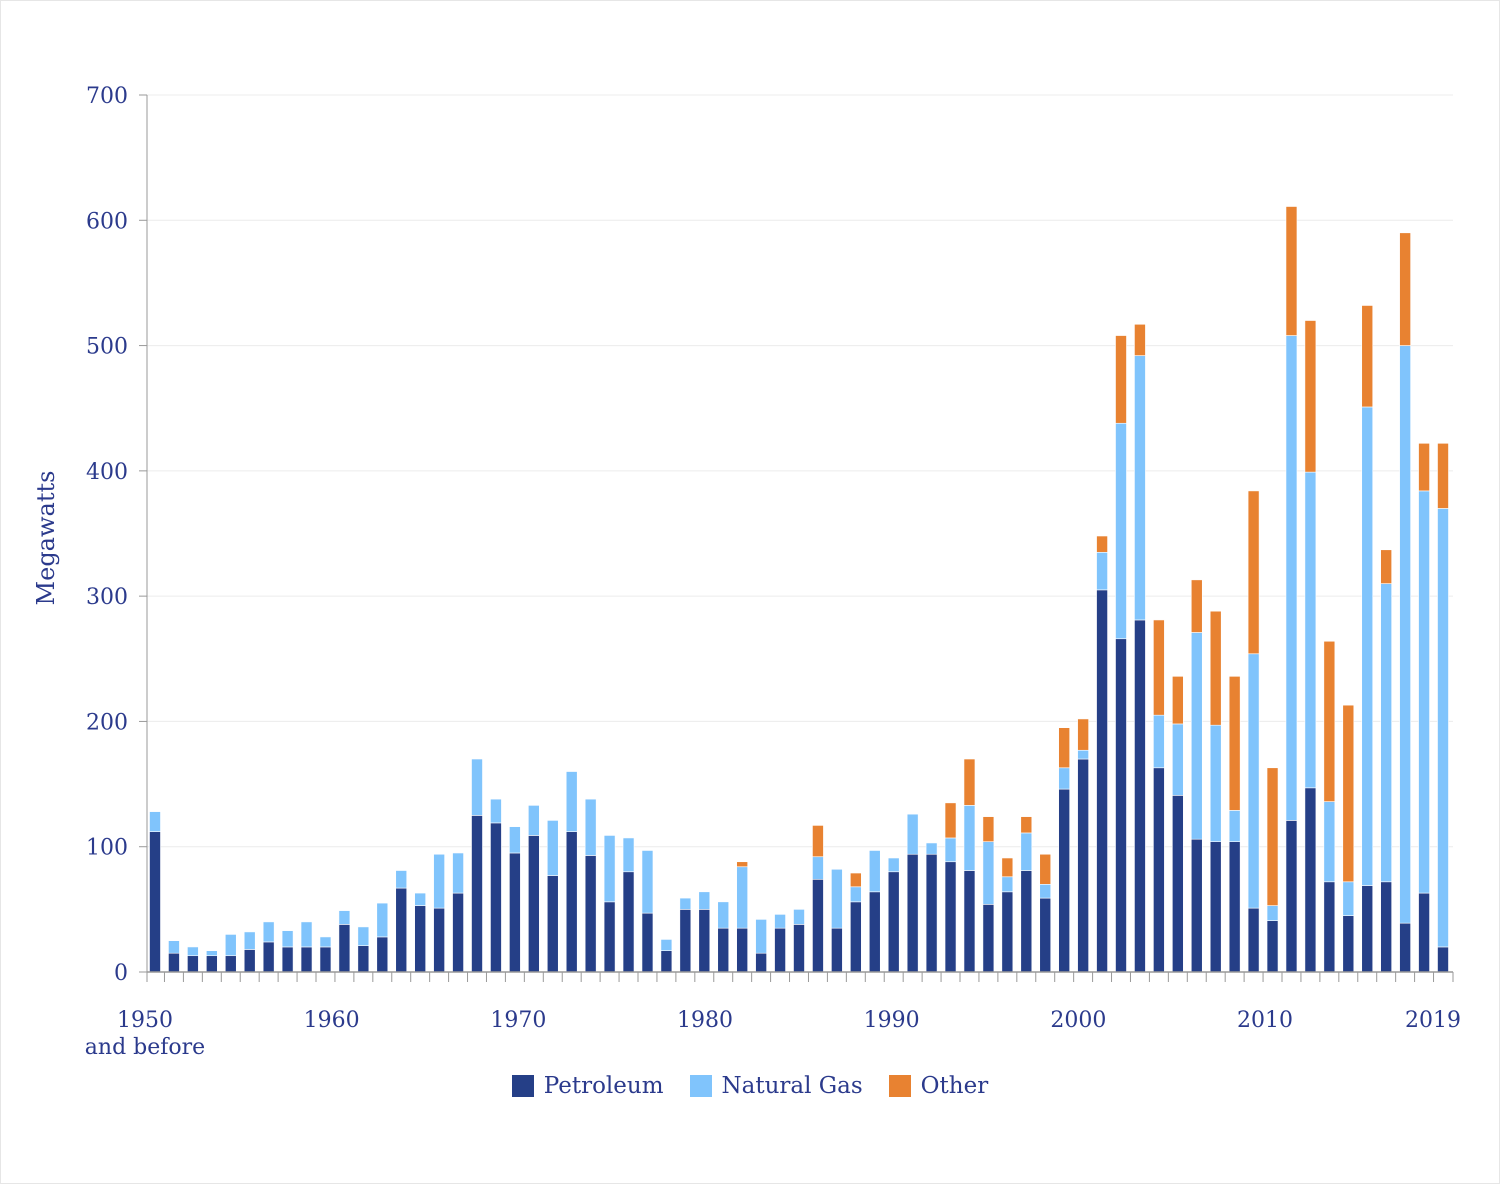 This screenshot has height=1184, width=1500. What do you see at coordinates (46, 538) in the screenshot?
I see `y-axis-title: Megawatts` at bounding box center [46, 538].